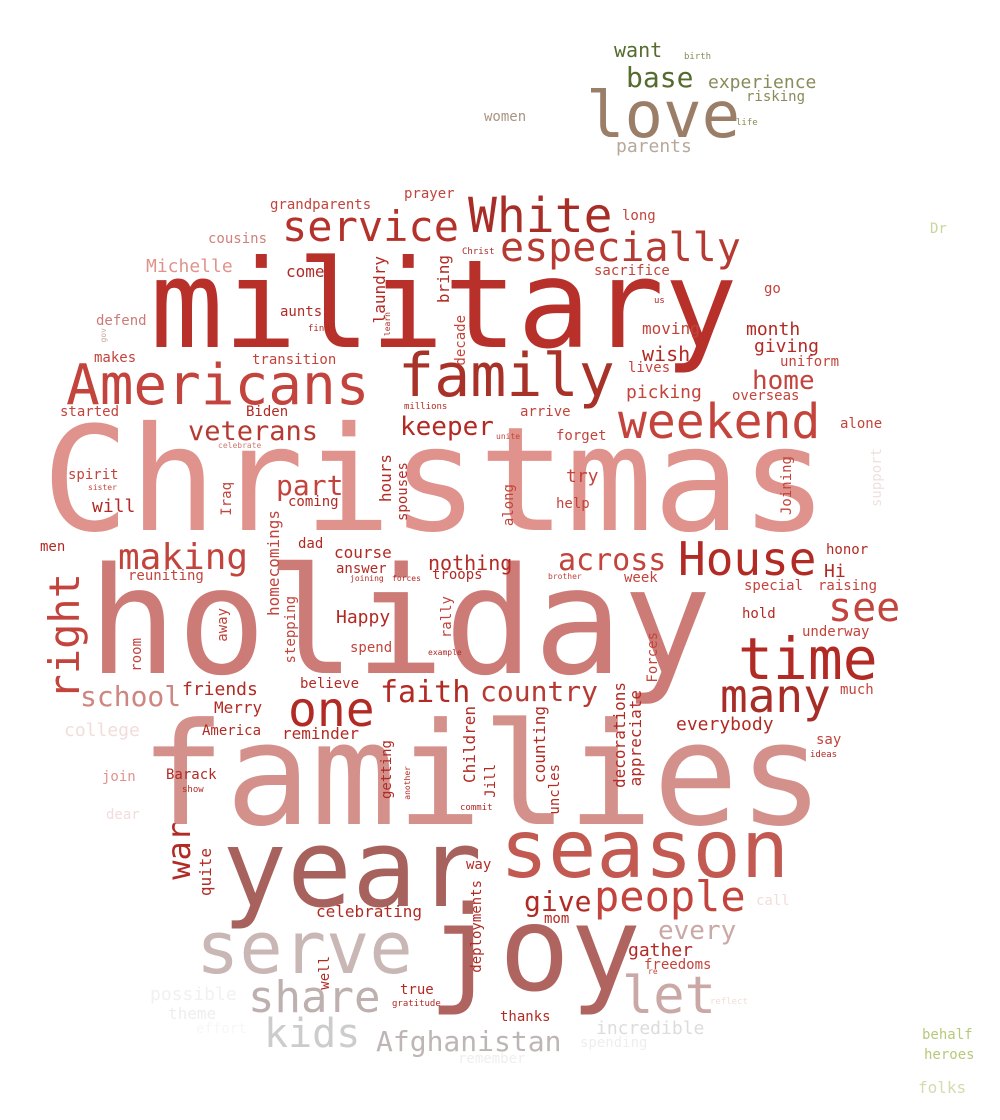  What do you see at coordinates (301, 312) in the screenshot?
I see `word: aunts` at bounding box center [301, 312].